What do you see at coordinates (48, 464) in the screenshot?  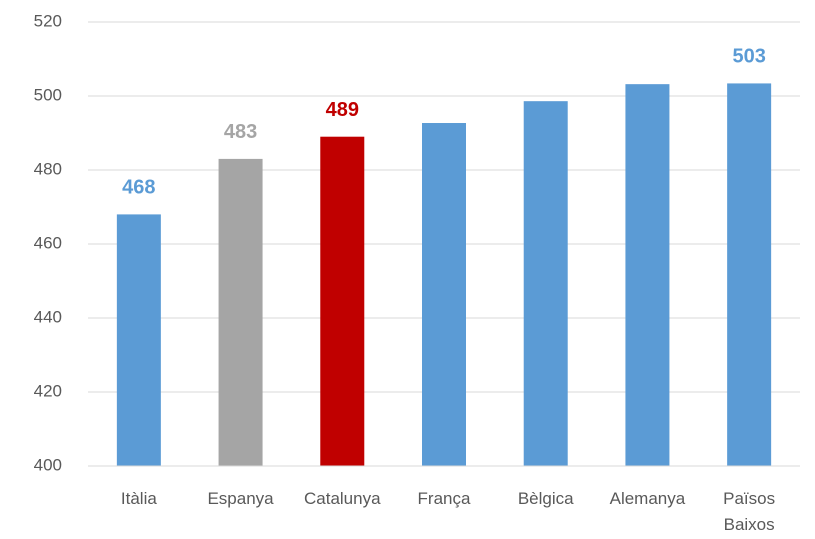 I see `y-tick-label: 400` at bounding box center [48, 464].